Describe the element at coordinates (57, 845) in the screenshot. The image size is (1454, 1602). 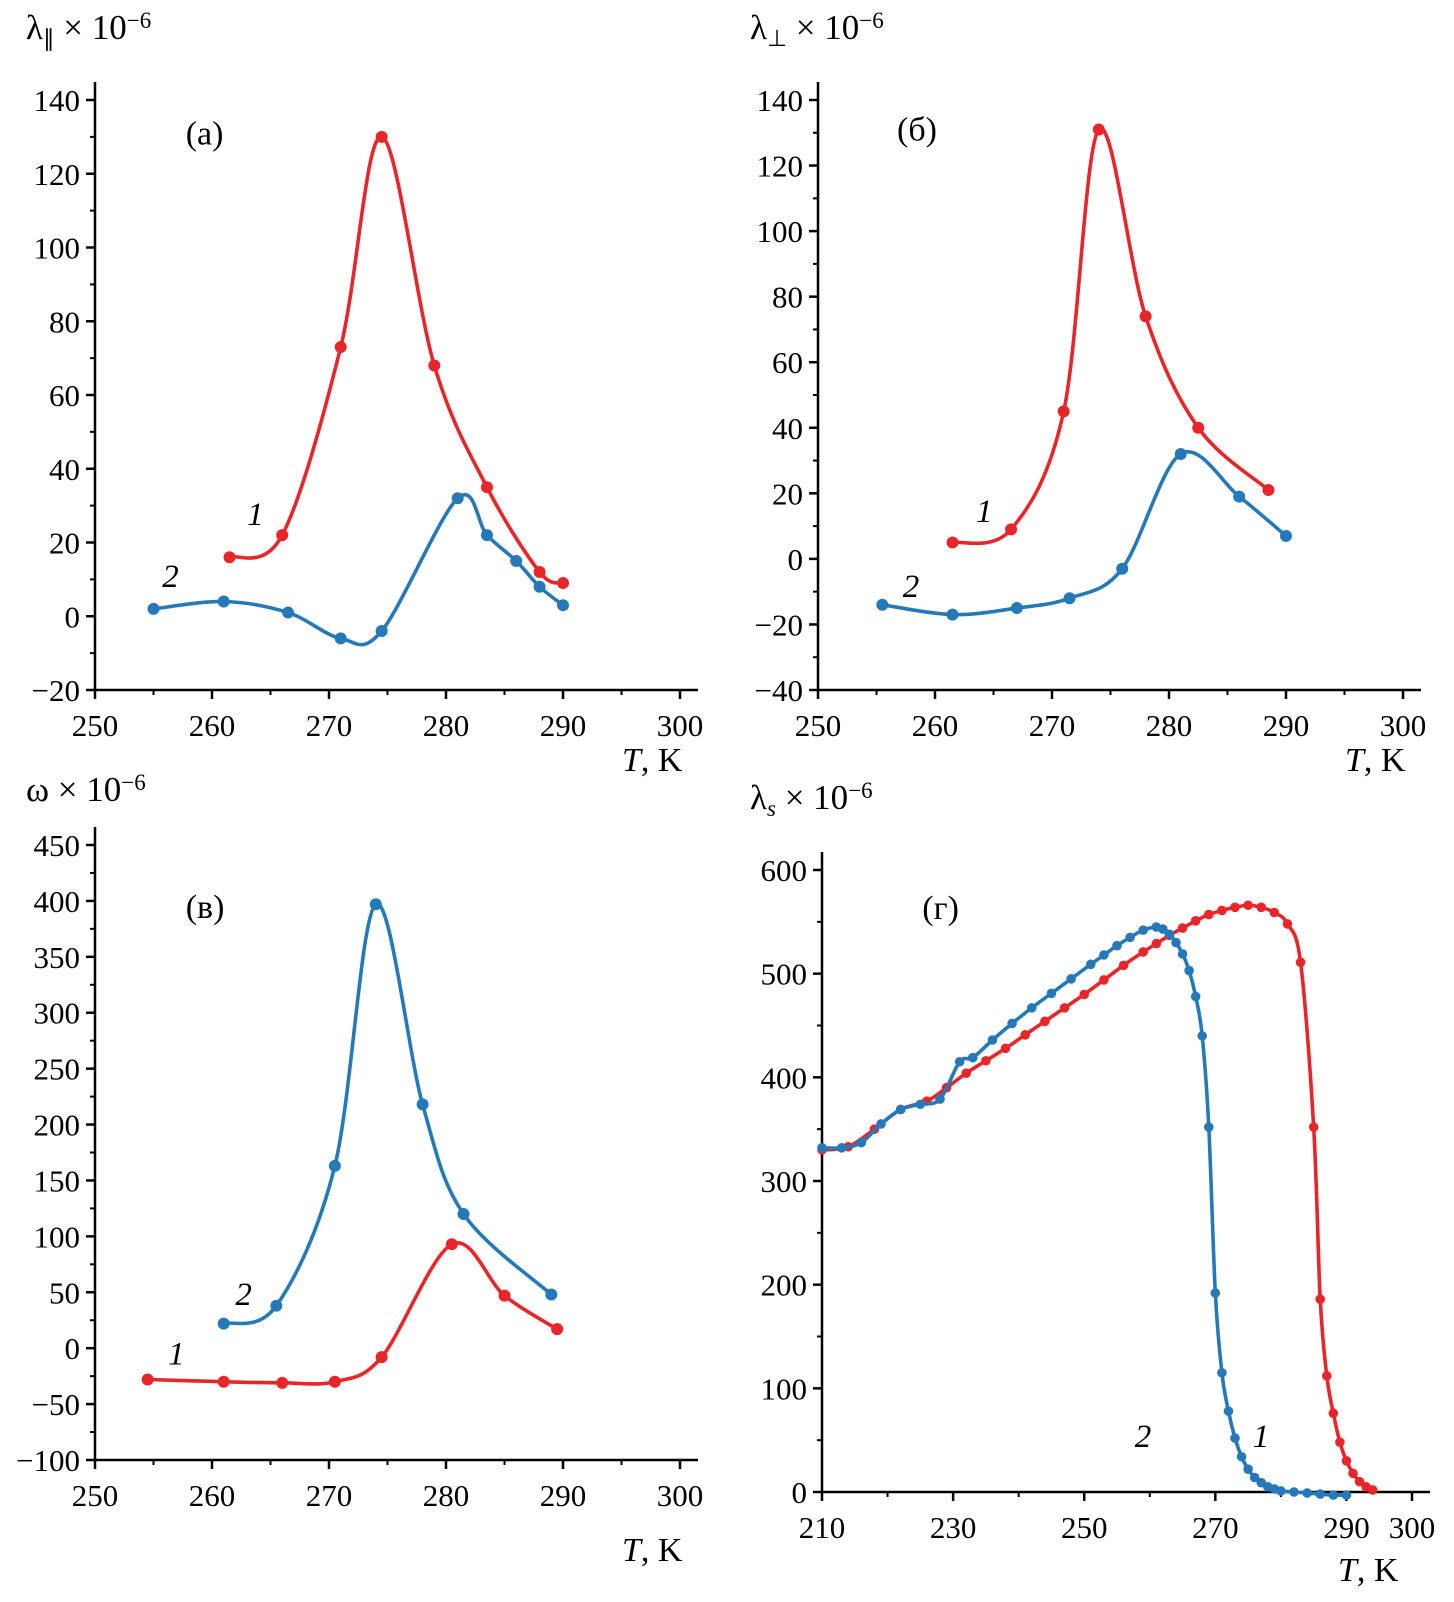
I see `y-tick-label: 450` at that location.